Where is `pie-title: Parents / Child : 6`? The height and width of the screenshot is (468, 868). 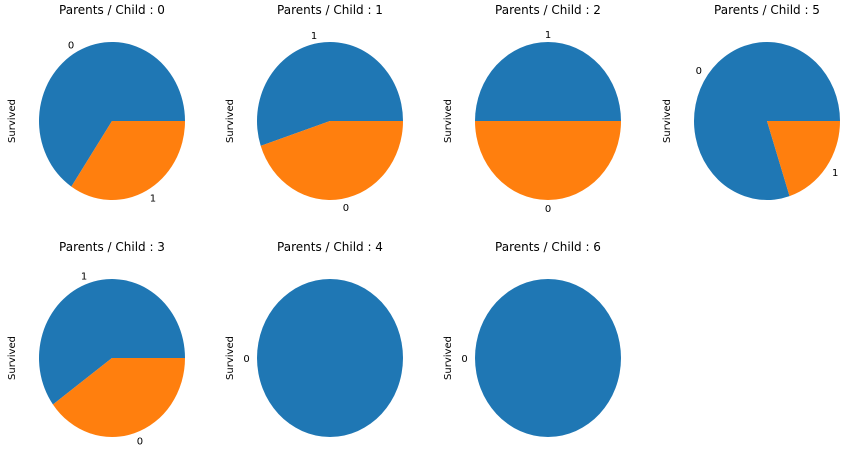
pie-title: Parents / Child : 6 is located at coordinates (548, 247).